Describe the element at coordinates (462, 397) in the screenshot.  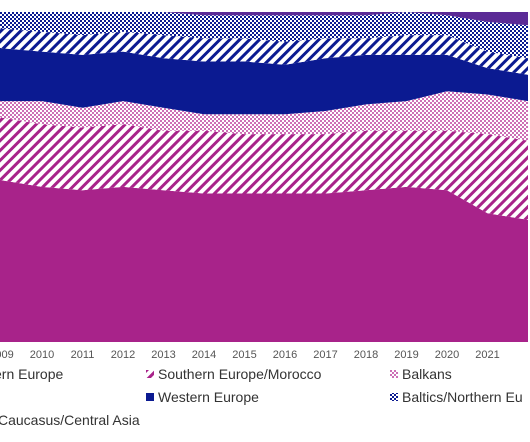
I see `legend-label-baltics-northern-europe: Baltics/Northern Eu` at that location.